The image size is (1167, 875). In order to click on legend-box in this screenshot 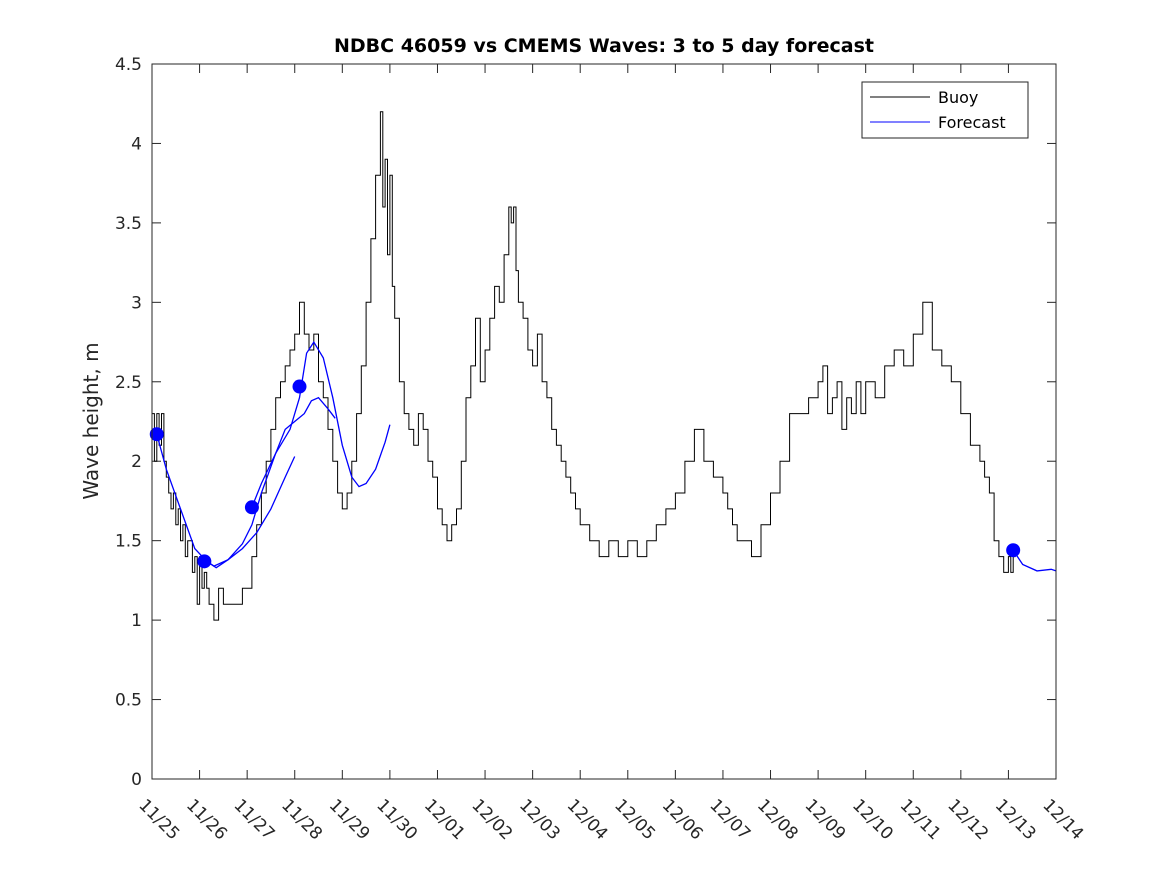, I will do `click(945, 110)`.